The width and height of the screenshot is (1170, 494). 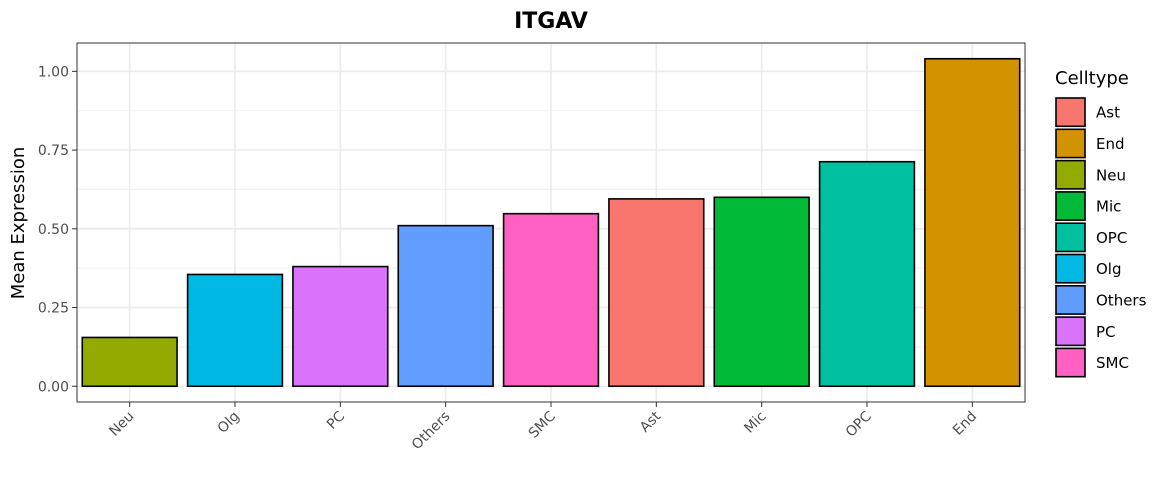 I want to click on bar-others, so click(x=445, y=306).